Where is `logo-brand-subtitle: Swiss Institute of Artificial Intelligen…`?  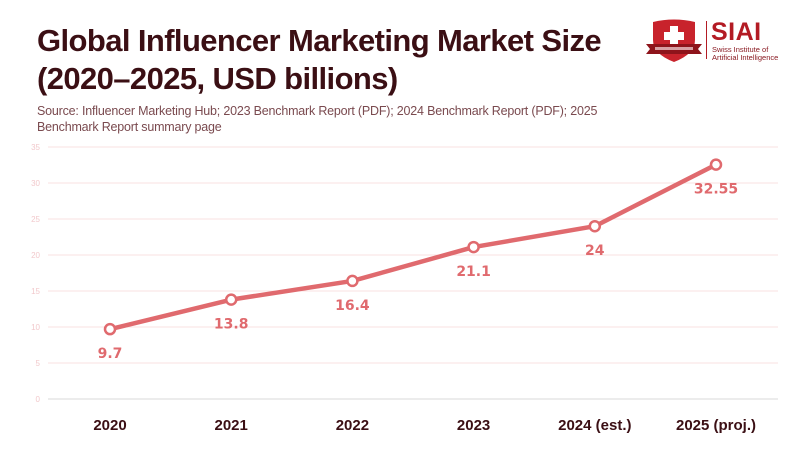 logo-brand-subtitle: Swiss Institute of Artificial Intelligen… is located at coordinates (749, 54).